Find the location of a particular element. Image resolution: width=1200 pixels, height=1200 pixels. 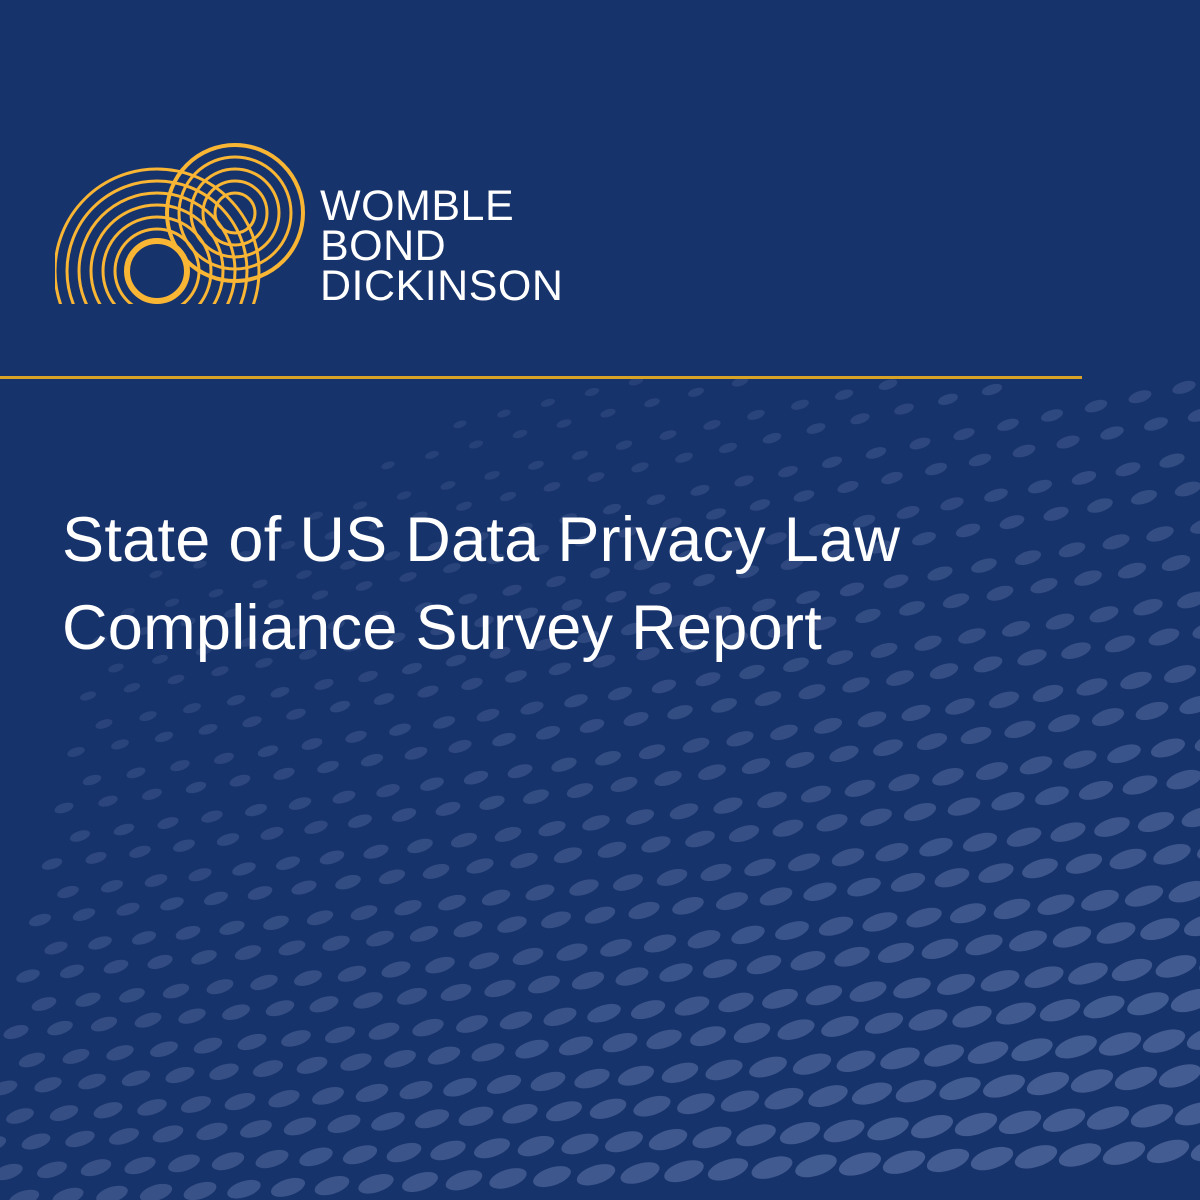

logo-ring is located at coordinates (235, 213).